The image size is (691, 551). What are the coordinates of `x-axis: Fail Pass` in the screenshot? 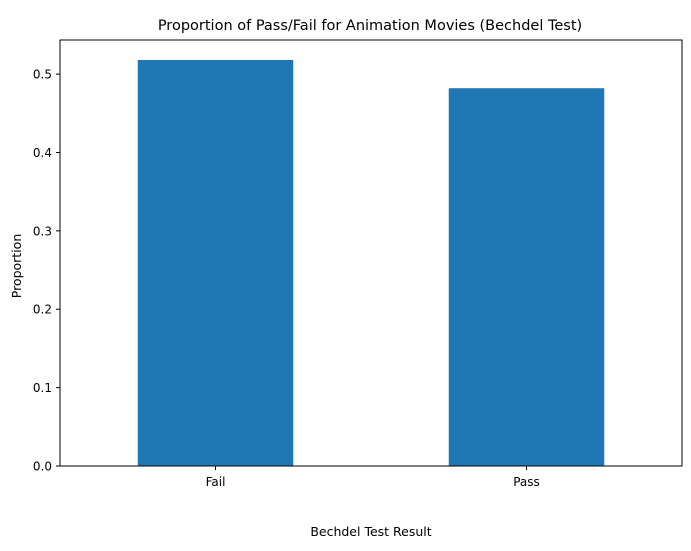 It's located at (373, 477).